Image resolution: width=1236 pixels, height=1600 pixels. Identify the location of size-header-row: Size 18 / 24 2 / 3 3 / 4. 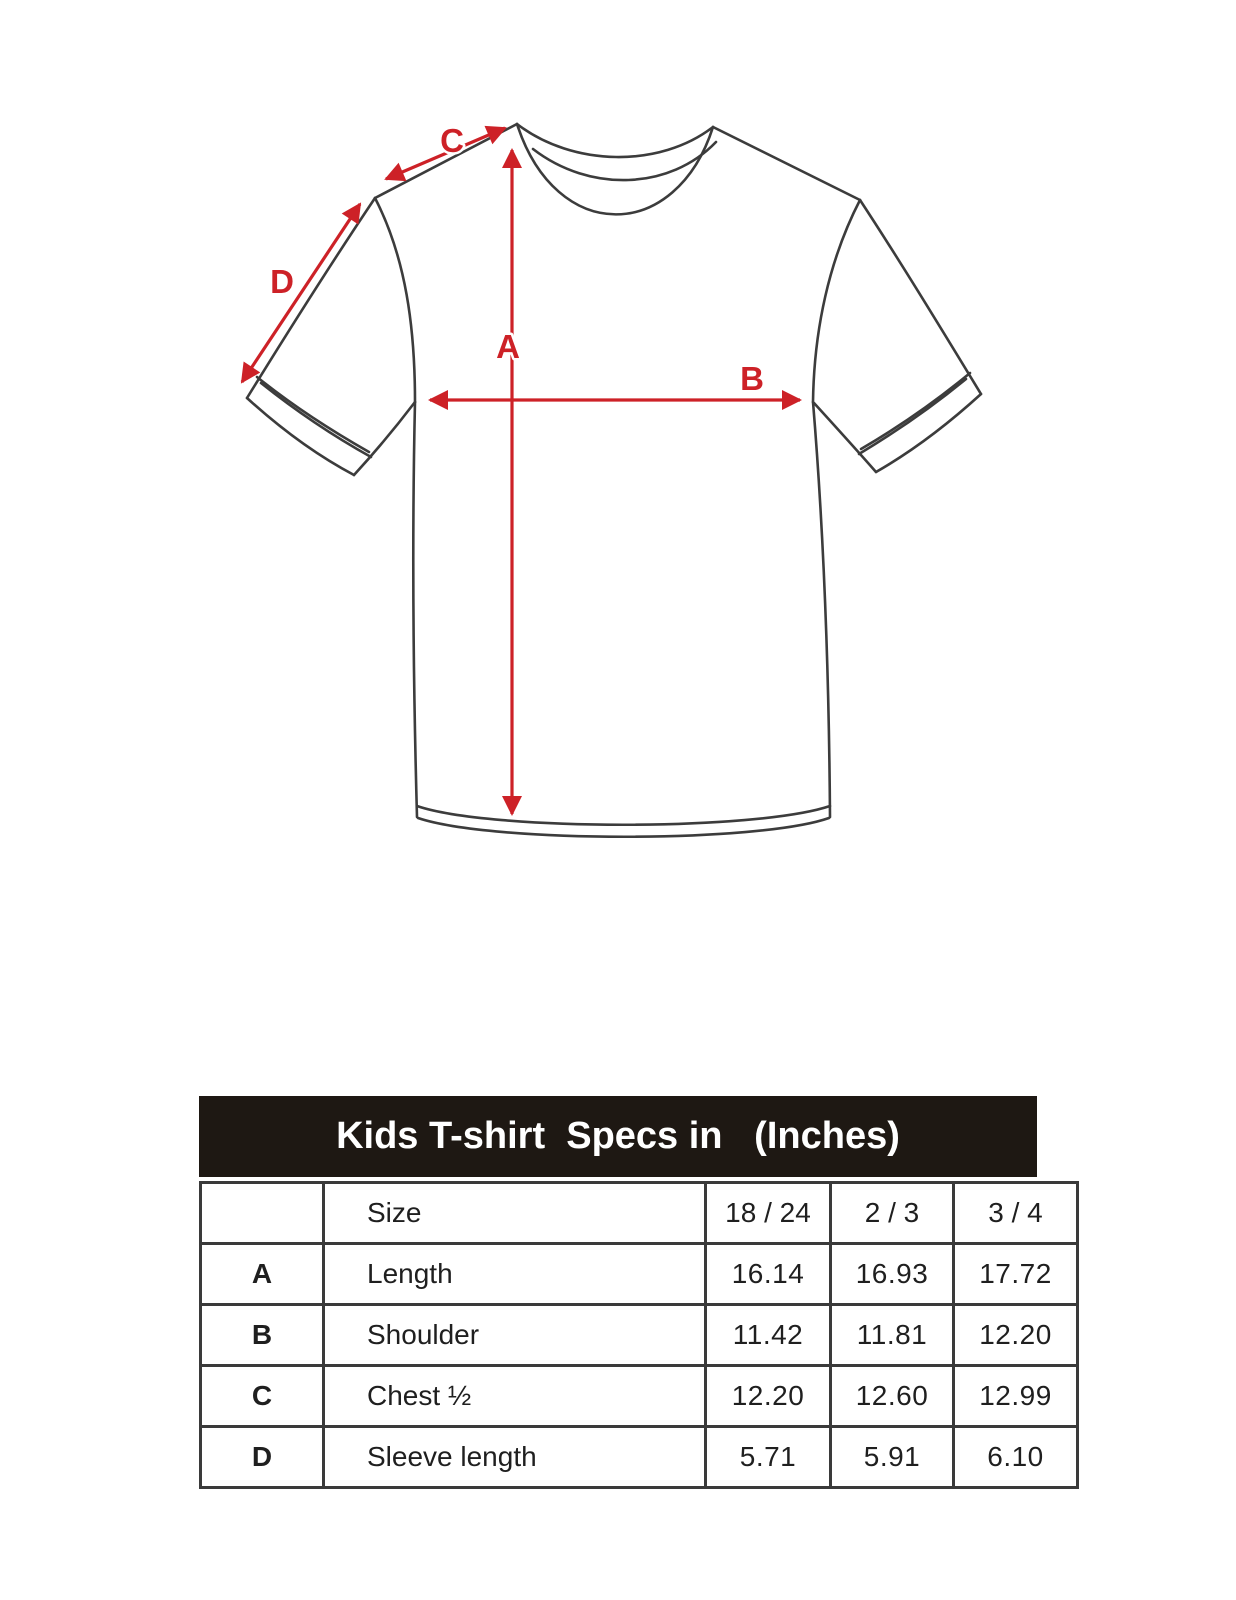
(639, 1213).